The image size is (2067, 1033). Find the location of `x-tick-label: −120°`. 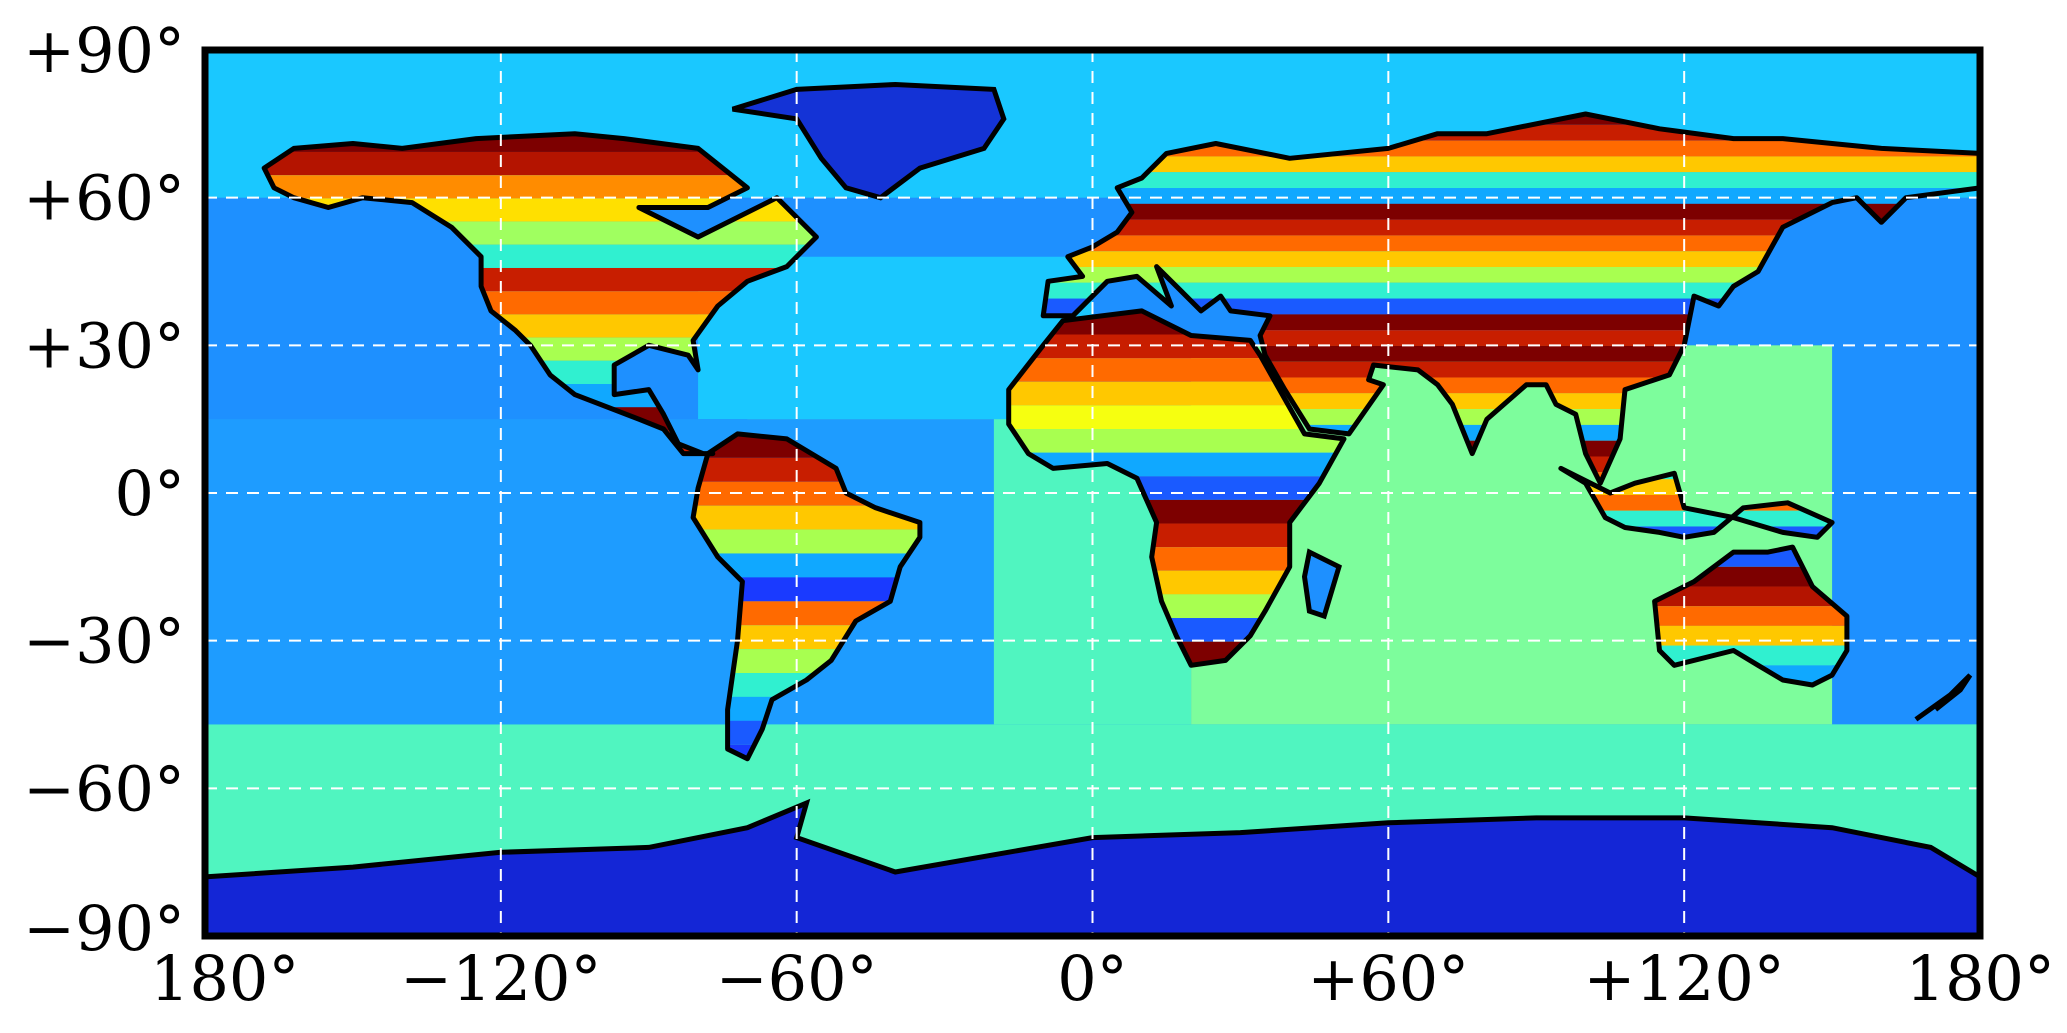

x-tick-label: −120° is located at coordinates (500, 978).